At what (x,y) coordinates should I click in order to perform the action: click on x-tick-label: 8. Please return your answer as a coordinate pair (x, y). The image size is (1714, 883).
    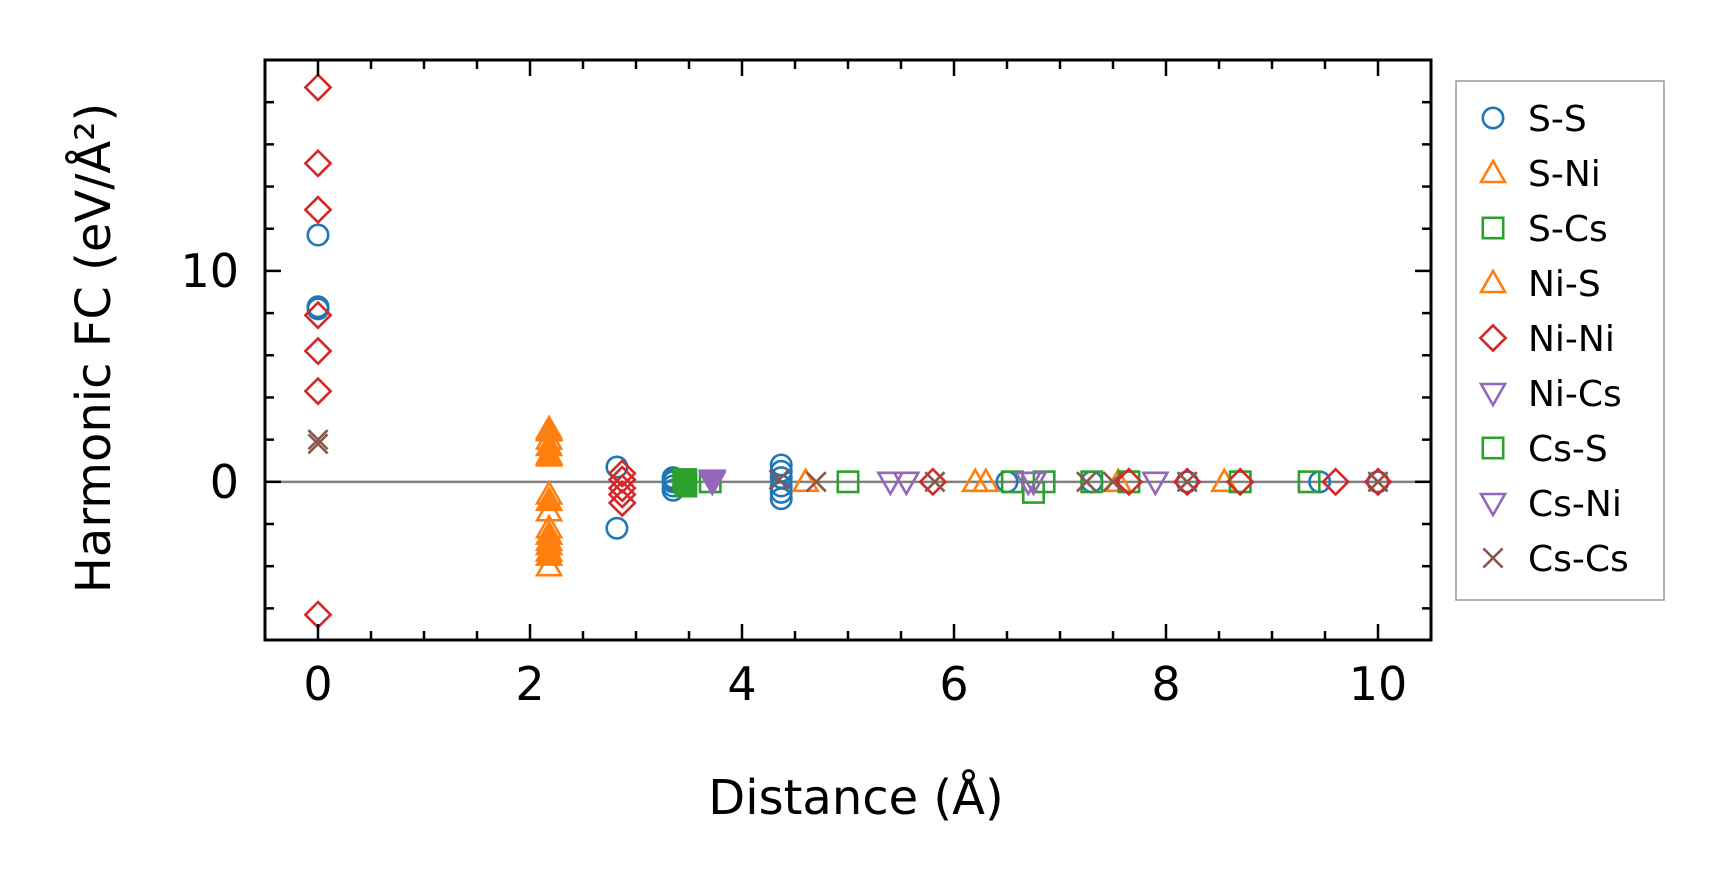
    Looking at the image, I should click on (1165, 684).